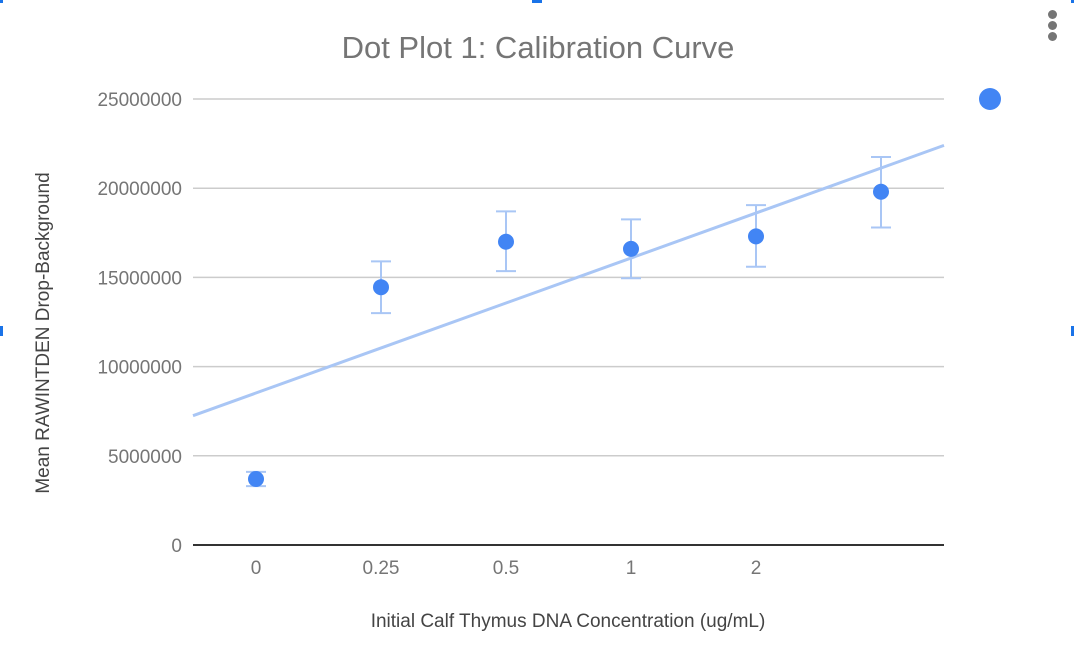 This screenshot has width=1074, height=659. What do you see at coordinates (381, 568) in the screenshot?
I see `x-tick-label: 0.25` at bounding box center [381, 568].